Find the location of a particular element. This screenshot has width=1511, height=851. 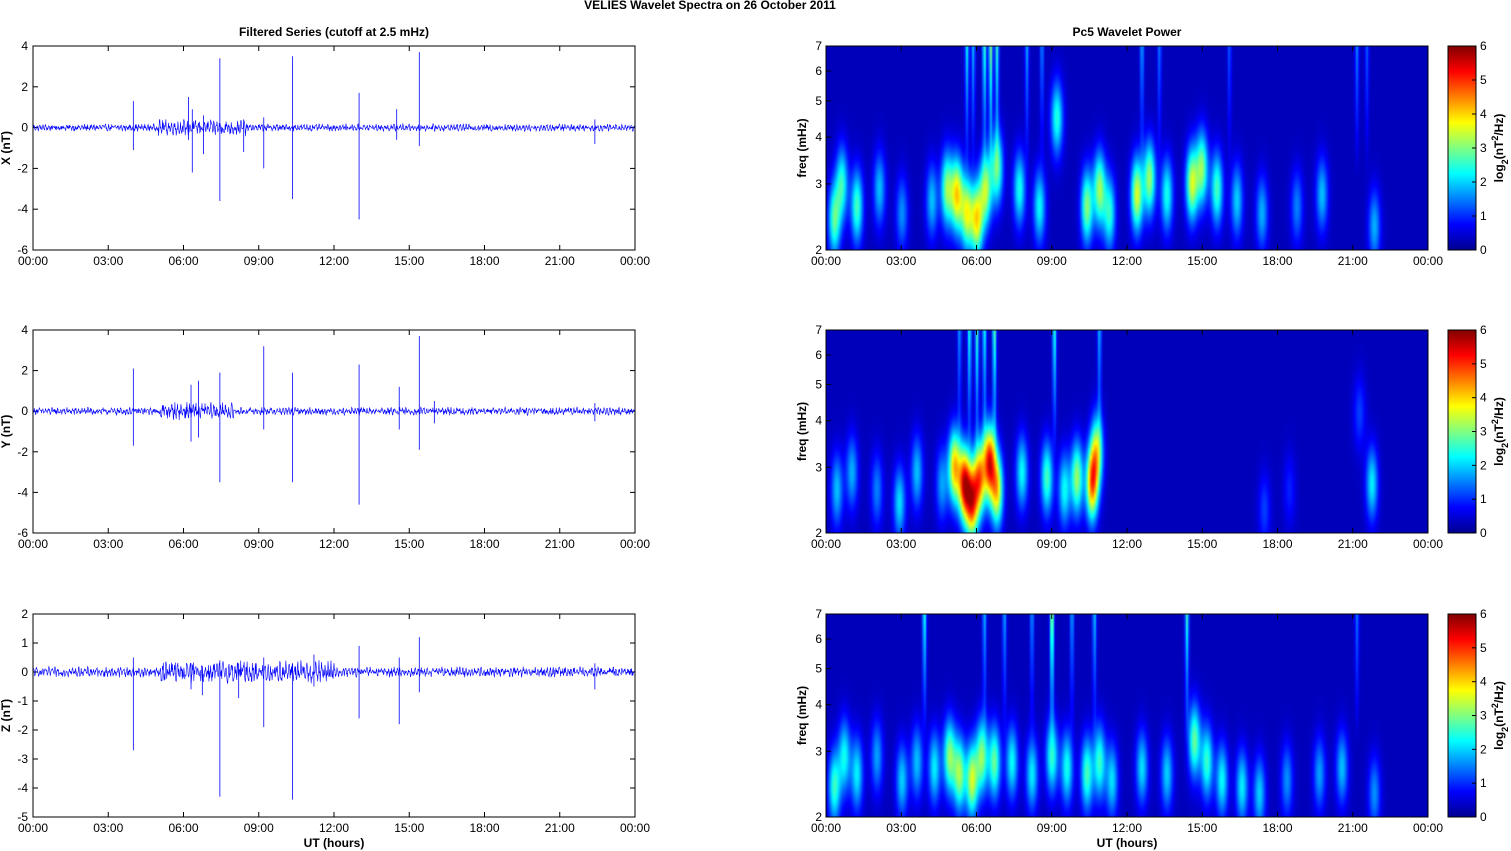

series-y-xtick-label: 09:00 is located at coordinates (259, 544).